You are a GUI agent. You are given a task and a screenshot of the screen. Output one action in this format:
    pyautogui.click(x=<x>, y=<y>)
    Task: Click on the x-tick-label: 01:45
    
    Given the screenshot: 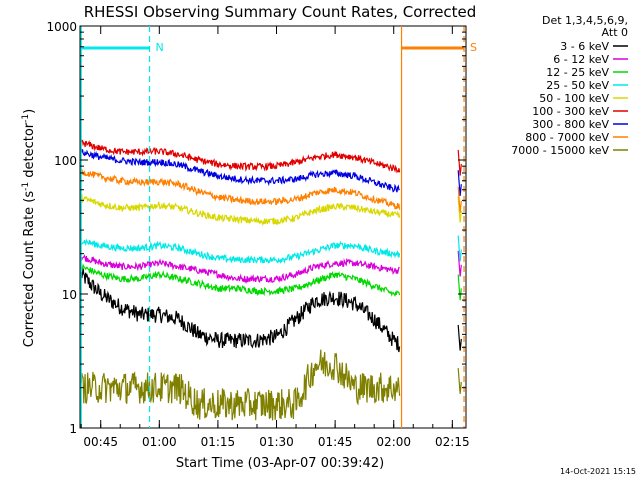 What is the action you would take?
    pyautogui.click(x=335, y=442)
    